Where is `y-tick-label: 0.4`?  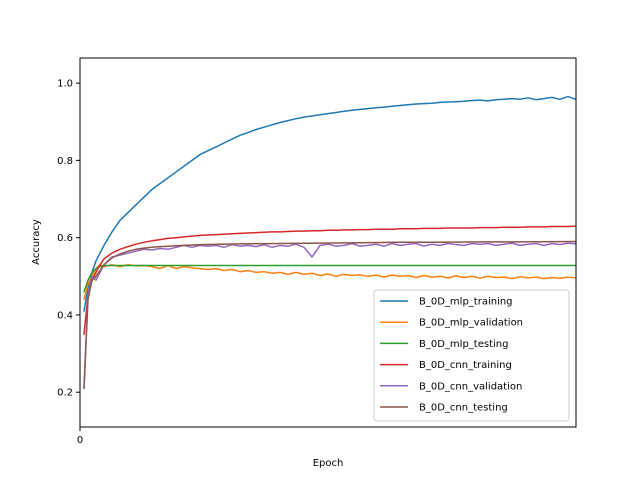
y-tick-label: 0.4 is located at coordinates (65, 315).